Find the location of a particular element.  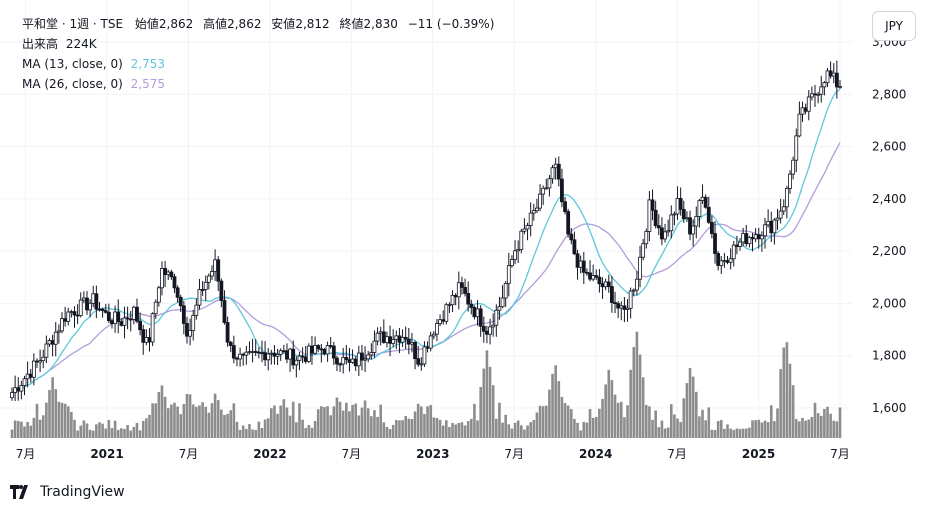

tradingview-logo: TradingView is located at coordinates (67, 492).